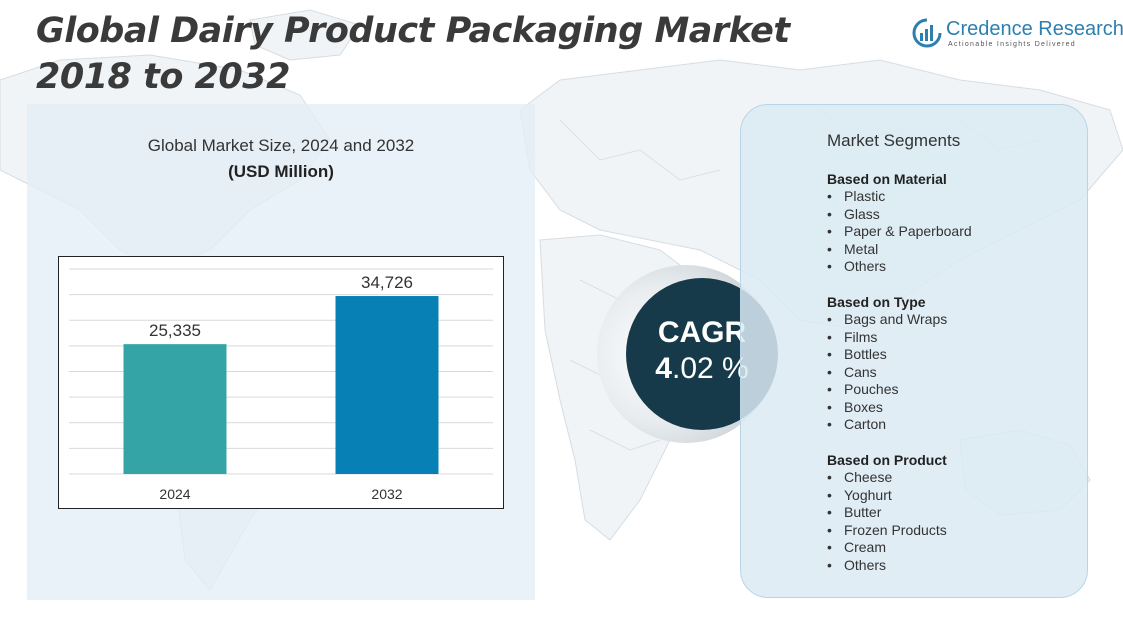  What do you see at coordinates (413, 31) in the screenshot?
I see `title-line-1: Global Dairy Product Packaging Market` at bounding box center [413, 31].